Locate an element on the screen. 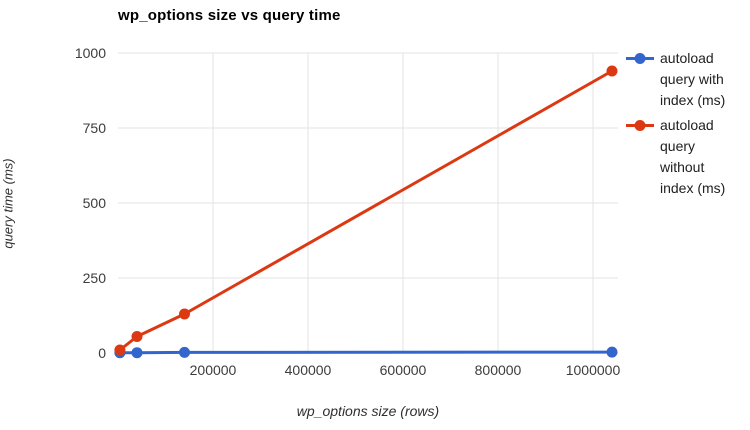  legend-item-without-index: autoload query without index (ms) is located at coordinates (685, 157).